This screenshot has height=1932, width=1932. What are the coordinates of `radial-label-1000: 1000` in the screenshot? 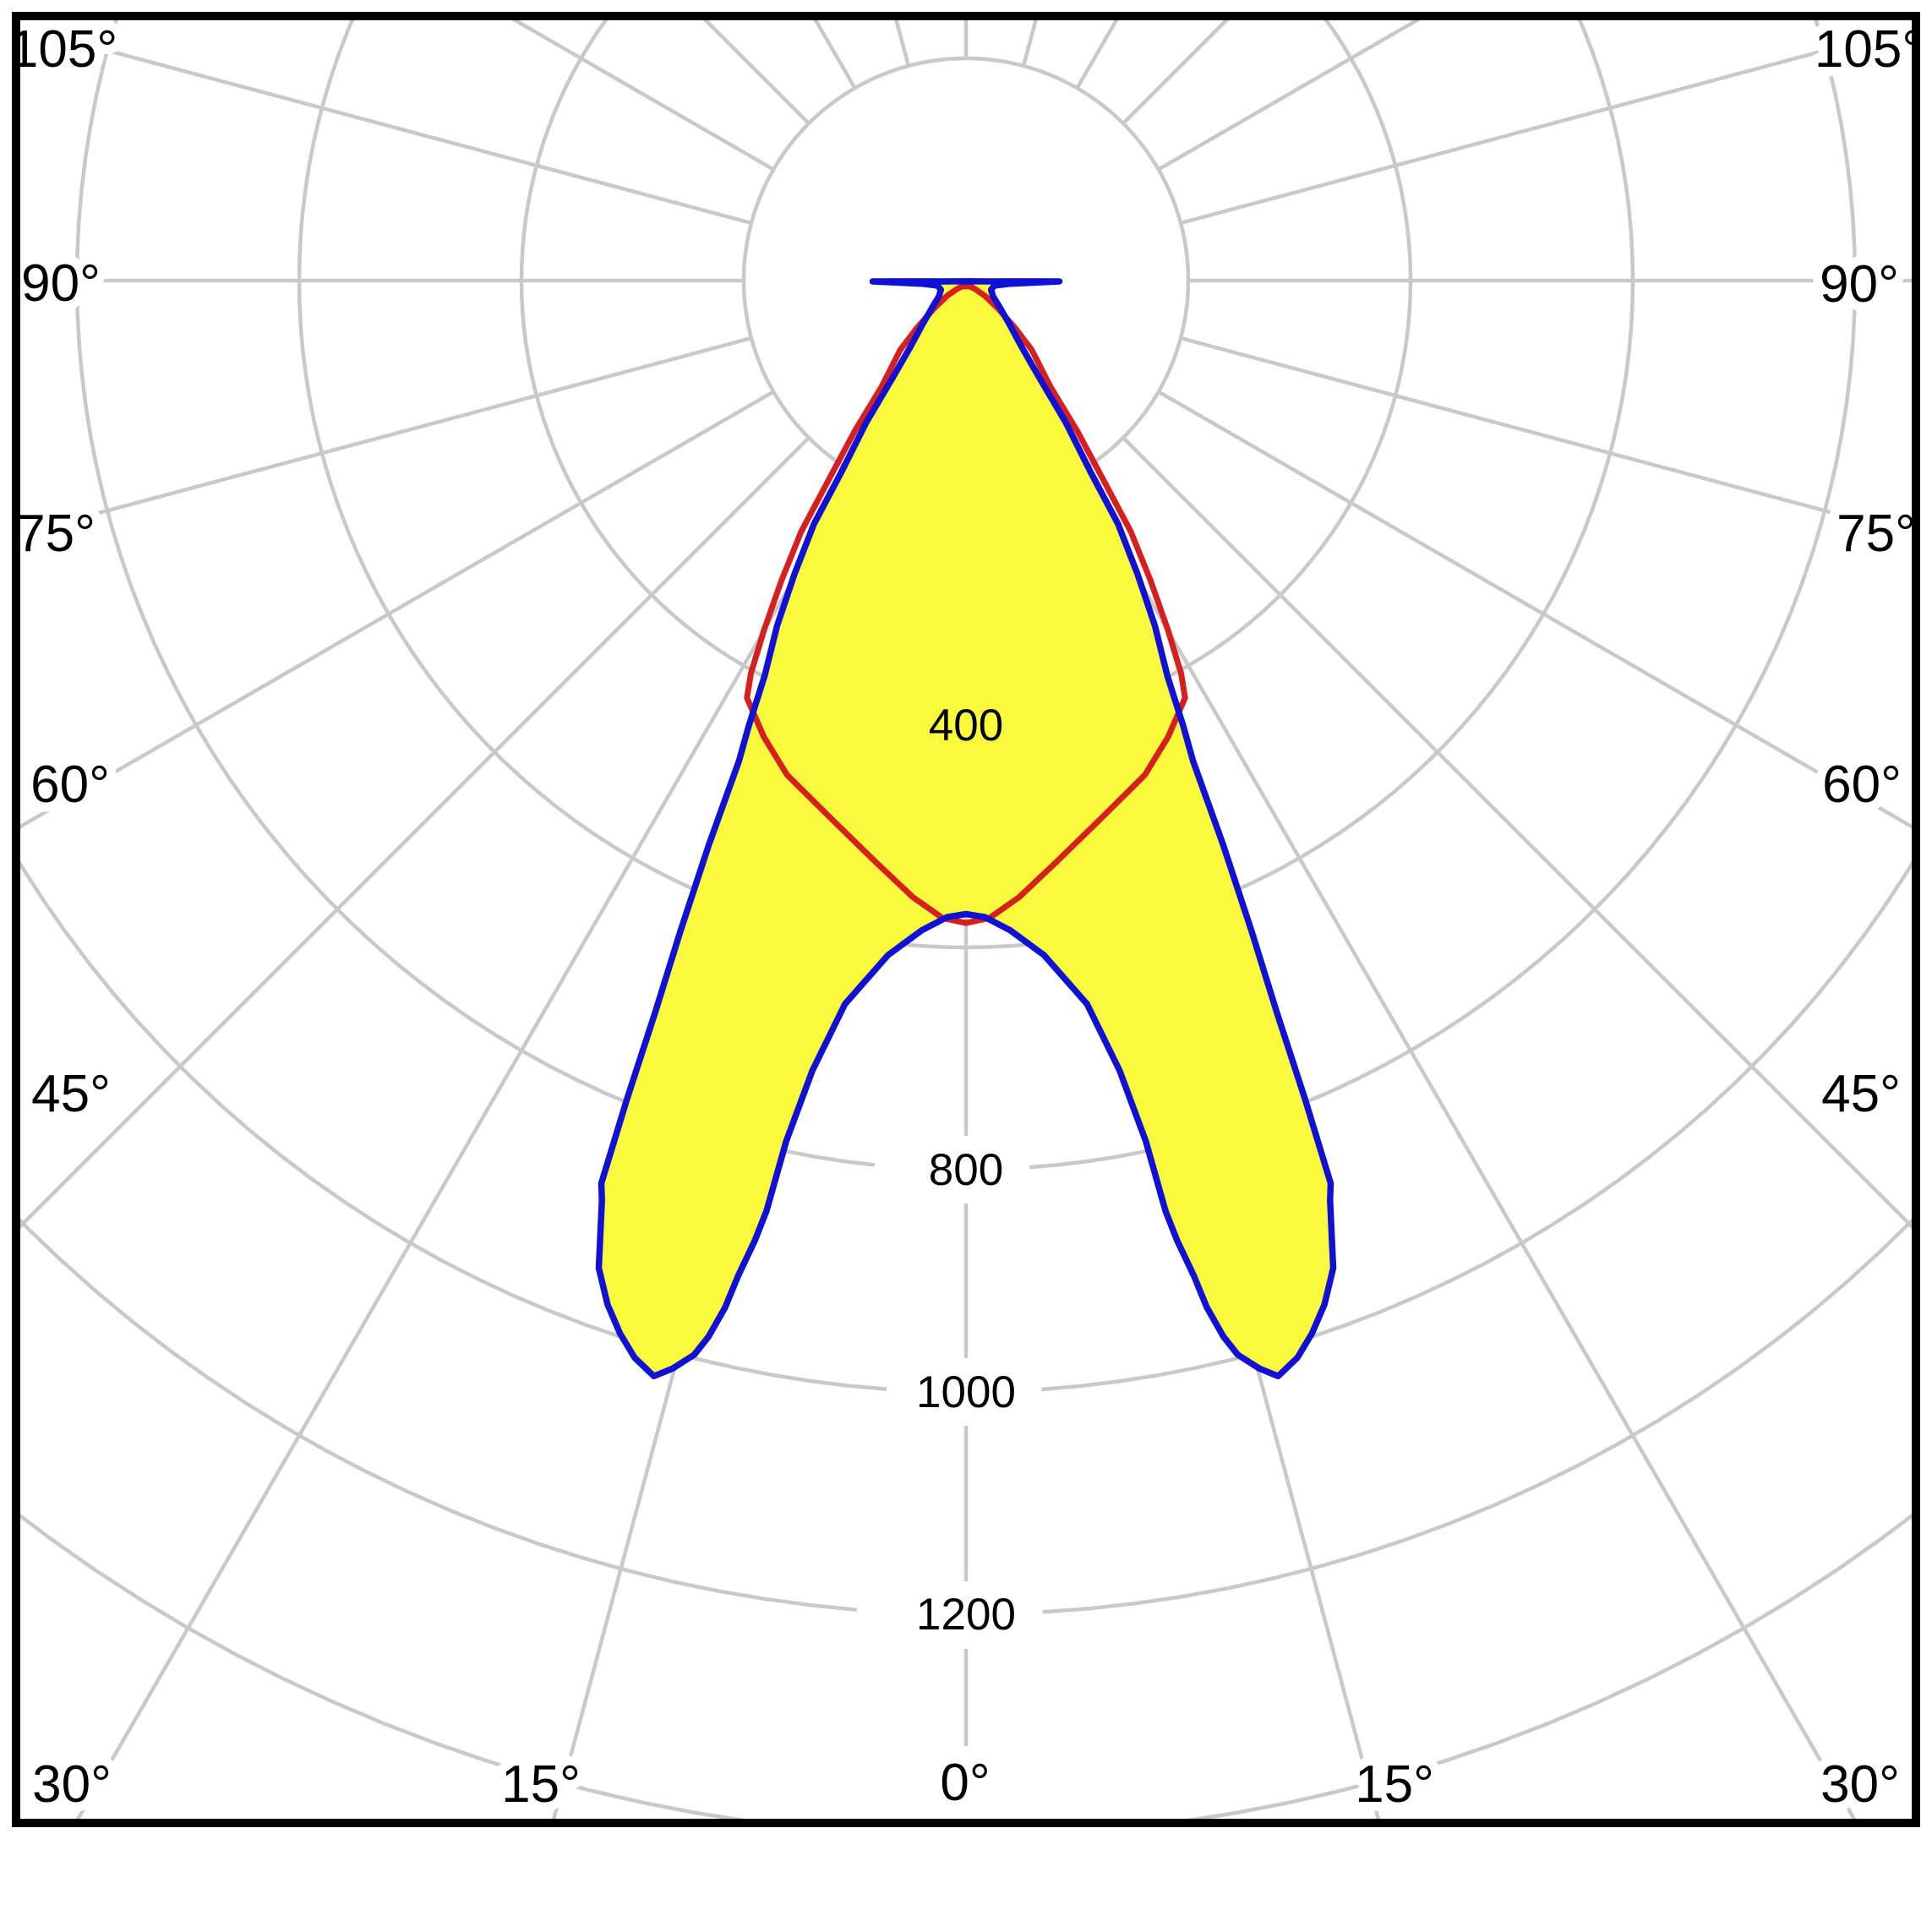 It's located at (966, 1392).